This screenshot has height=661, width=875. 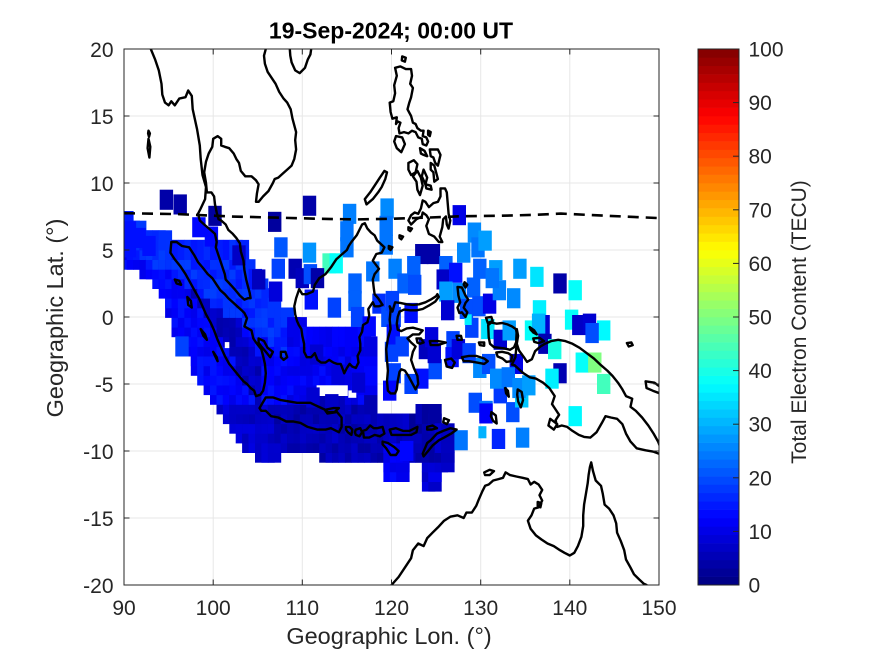 I want to click on svg-text: -10, so click(x=98, y=452).